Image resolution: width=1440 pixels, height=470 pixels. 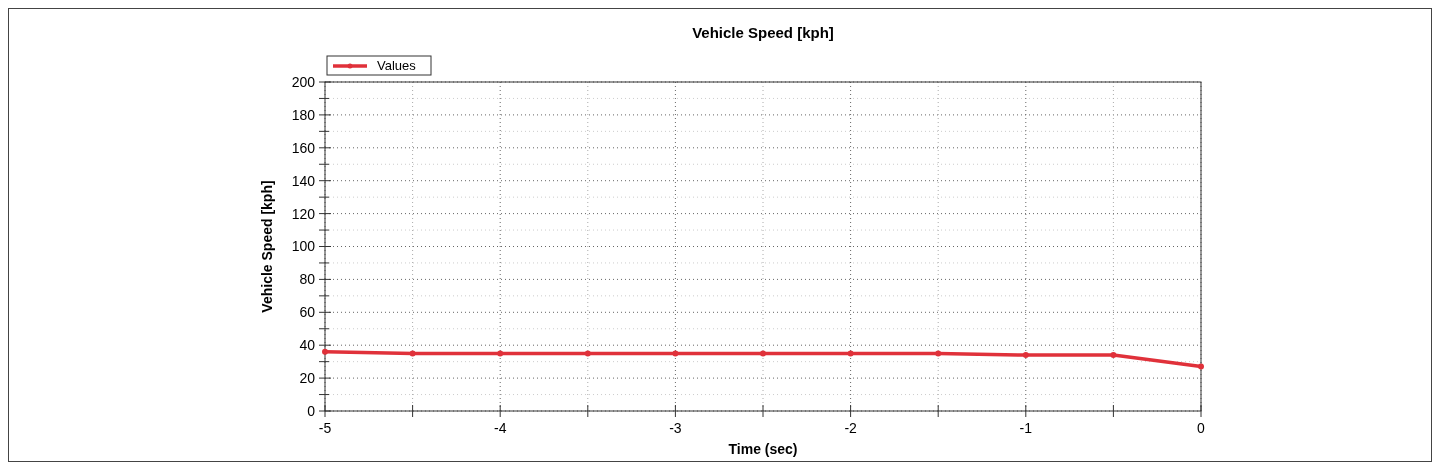 What do you see at coordinates (311, 410) in the screenshot?
I see `y-tick-label: 0` at bounding box center [311, 410].